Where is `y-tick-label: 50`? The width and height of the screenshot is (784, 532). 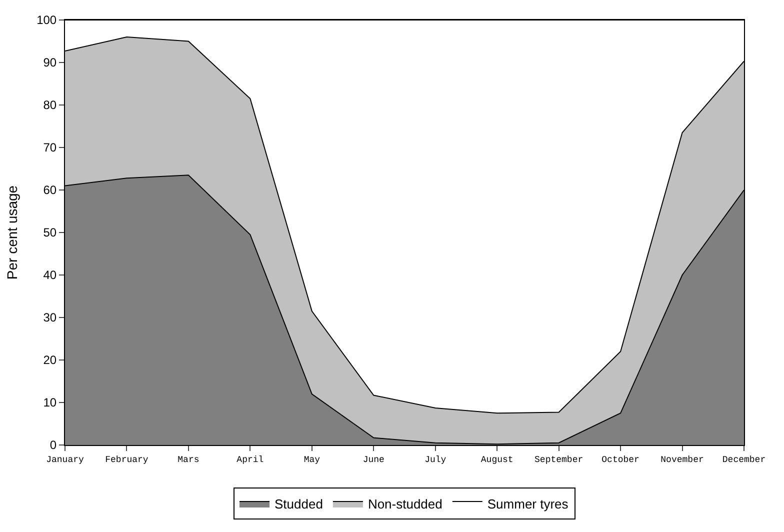 y-tick-label: 50 is located at coordinates (50, 233).